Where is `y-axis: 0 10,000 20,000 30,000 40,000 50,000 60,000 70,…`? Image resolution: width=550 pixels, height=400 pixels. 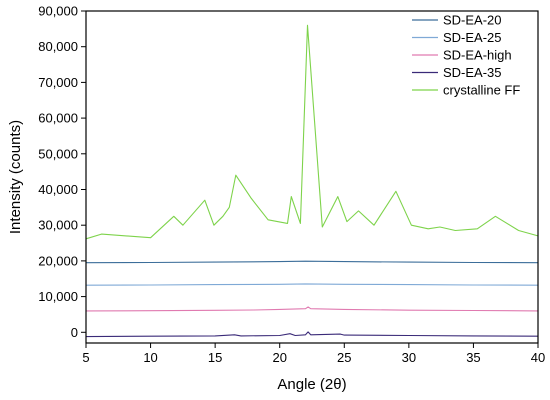 y-axis: 0 10,000 20,000 30,000 40,000 50,000 60,000 70,… is located at coordinates (62, 172).